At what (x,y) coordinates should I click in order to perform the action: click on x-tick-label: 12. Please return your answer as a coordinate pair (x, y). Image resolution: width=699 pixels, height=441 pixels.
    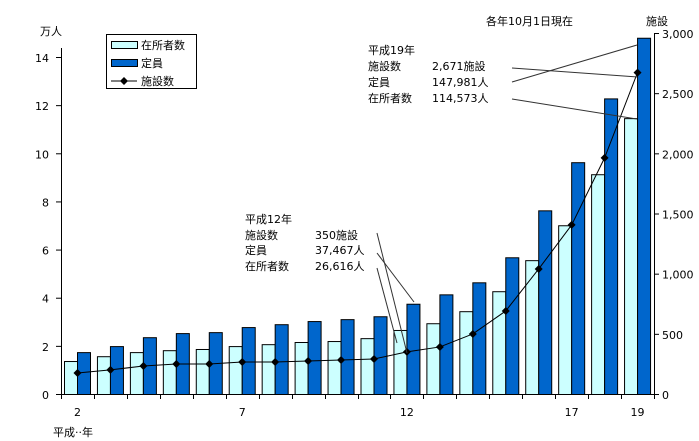
    Looking at the image, I should click on (407, 412).